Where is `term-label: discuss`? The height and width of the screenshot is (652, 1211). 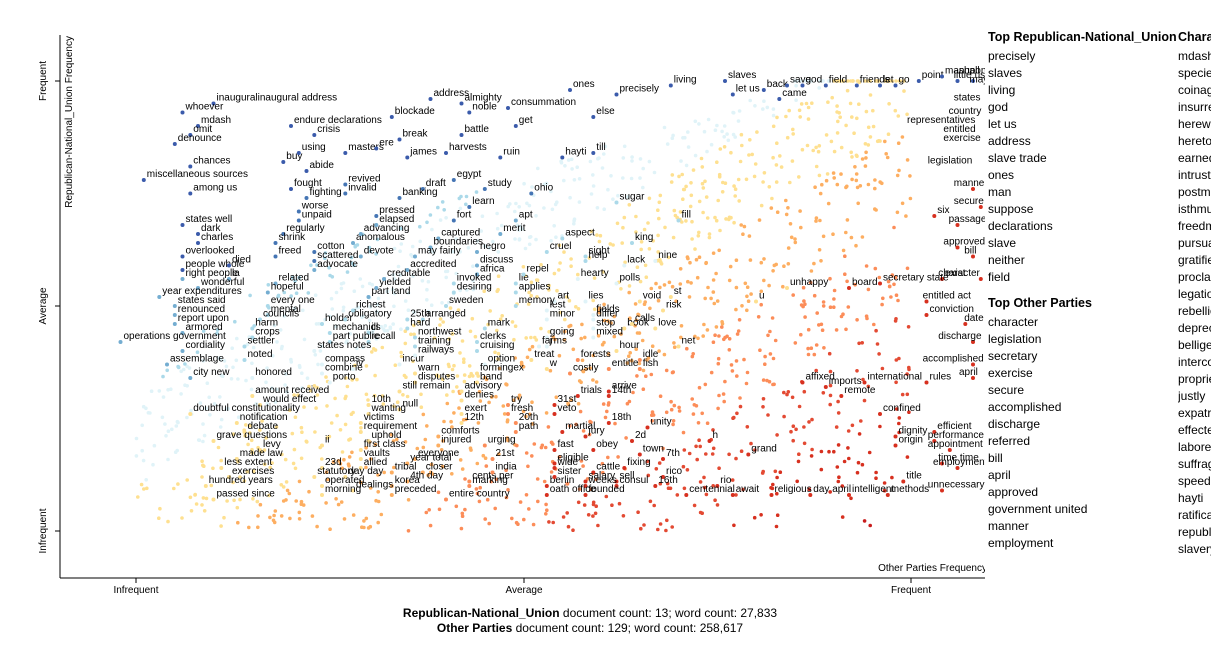 term-label: discuss is located at coordinates (496, 260).